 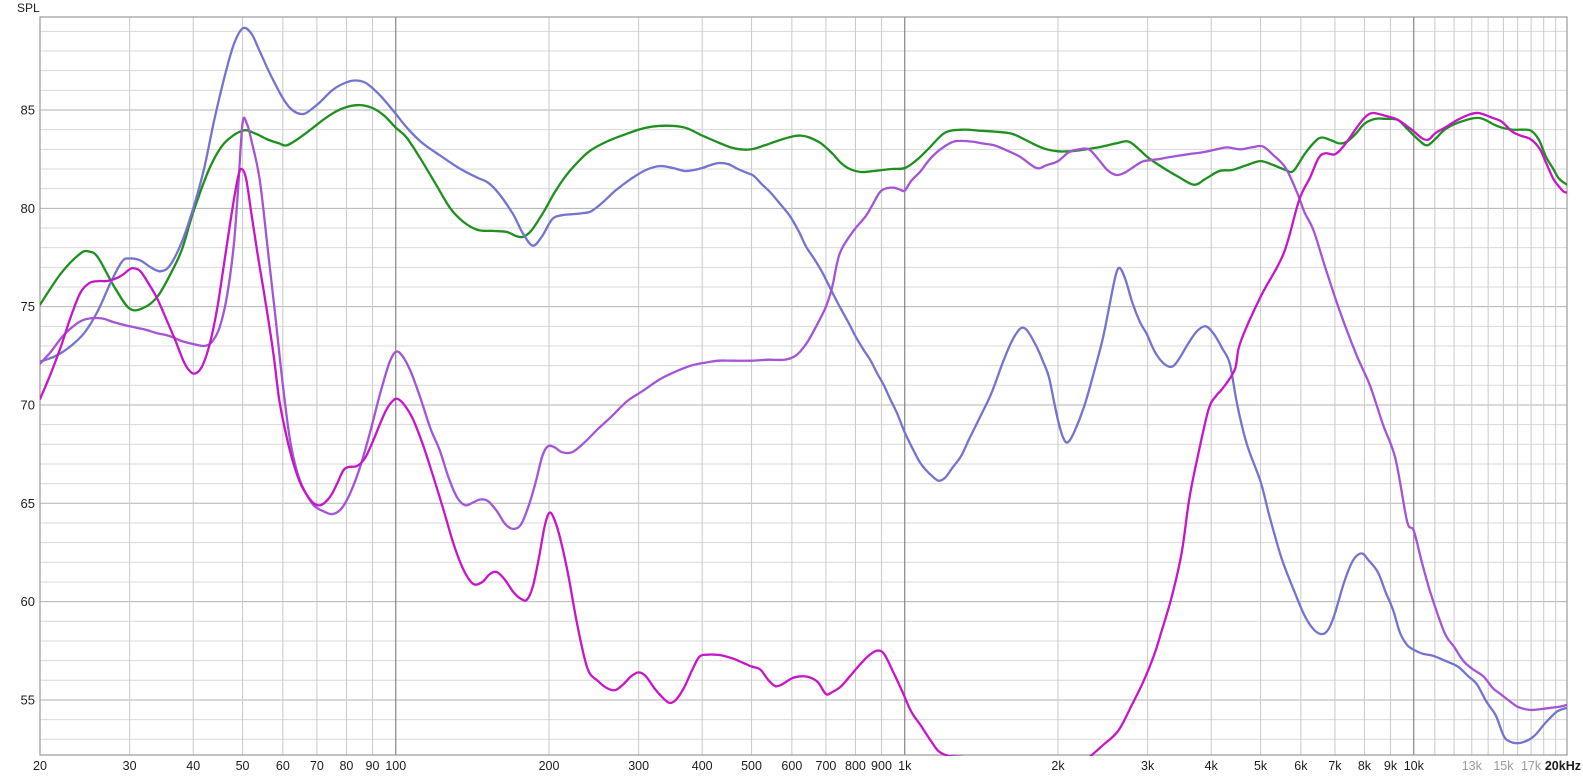 I want to click on y-axis-title: SPL, so click(x=28, y=8).